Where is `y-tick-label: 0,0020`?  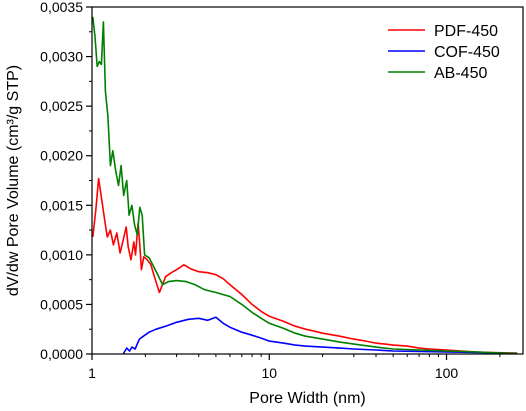
y-tick-label: 0,0020 is located at coordinates (61, 156).